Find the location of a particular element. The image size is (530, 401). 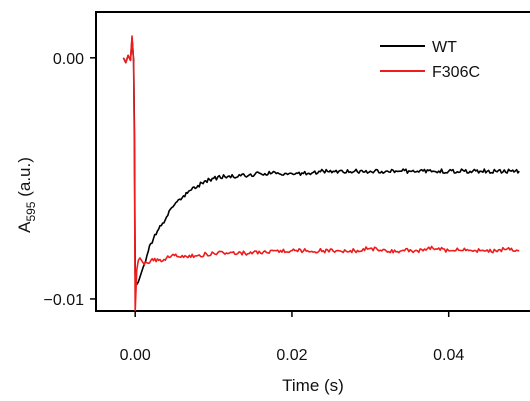

y-tick-label: 0.00 is located at coordinates (68, 59).